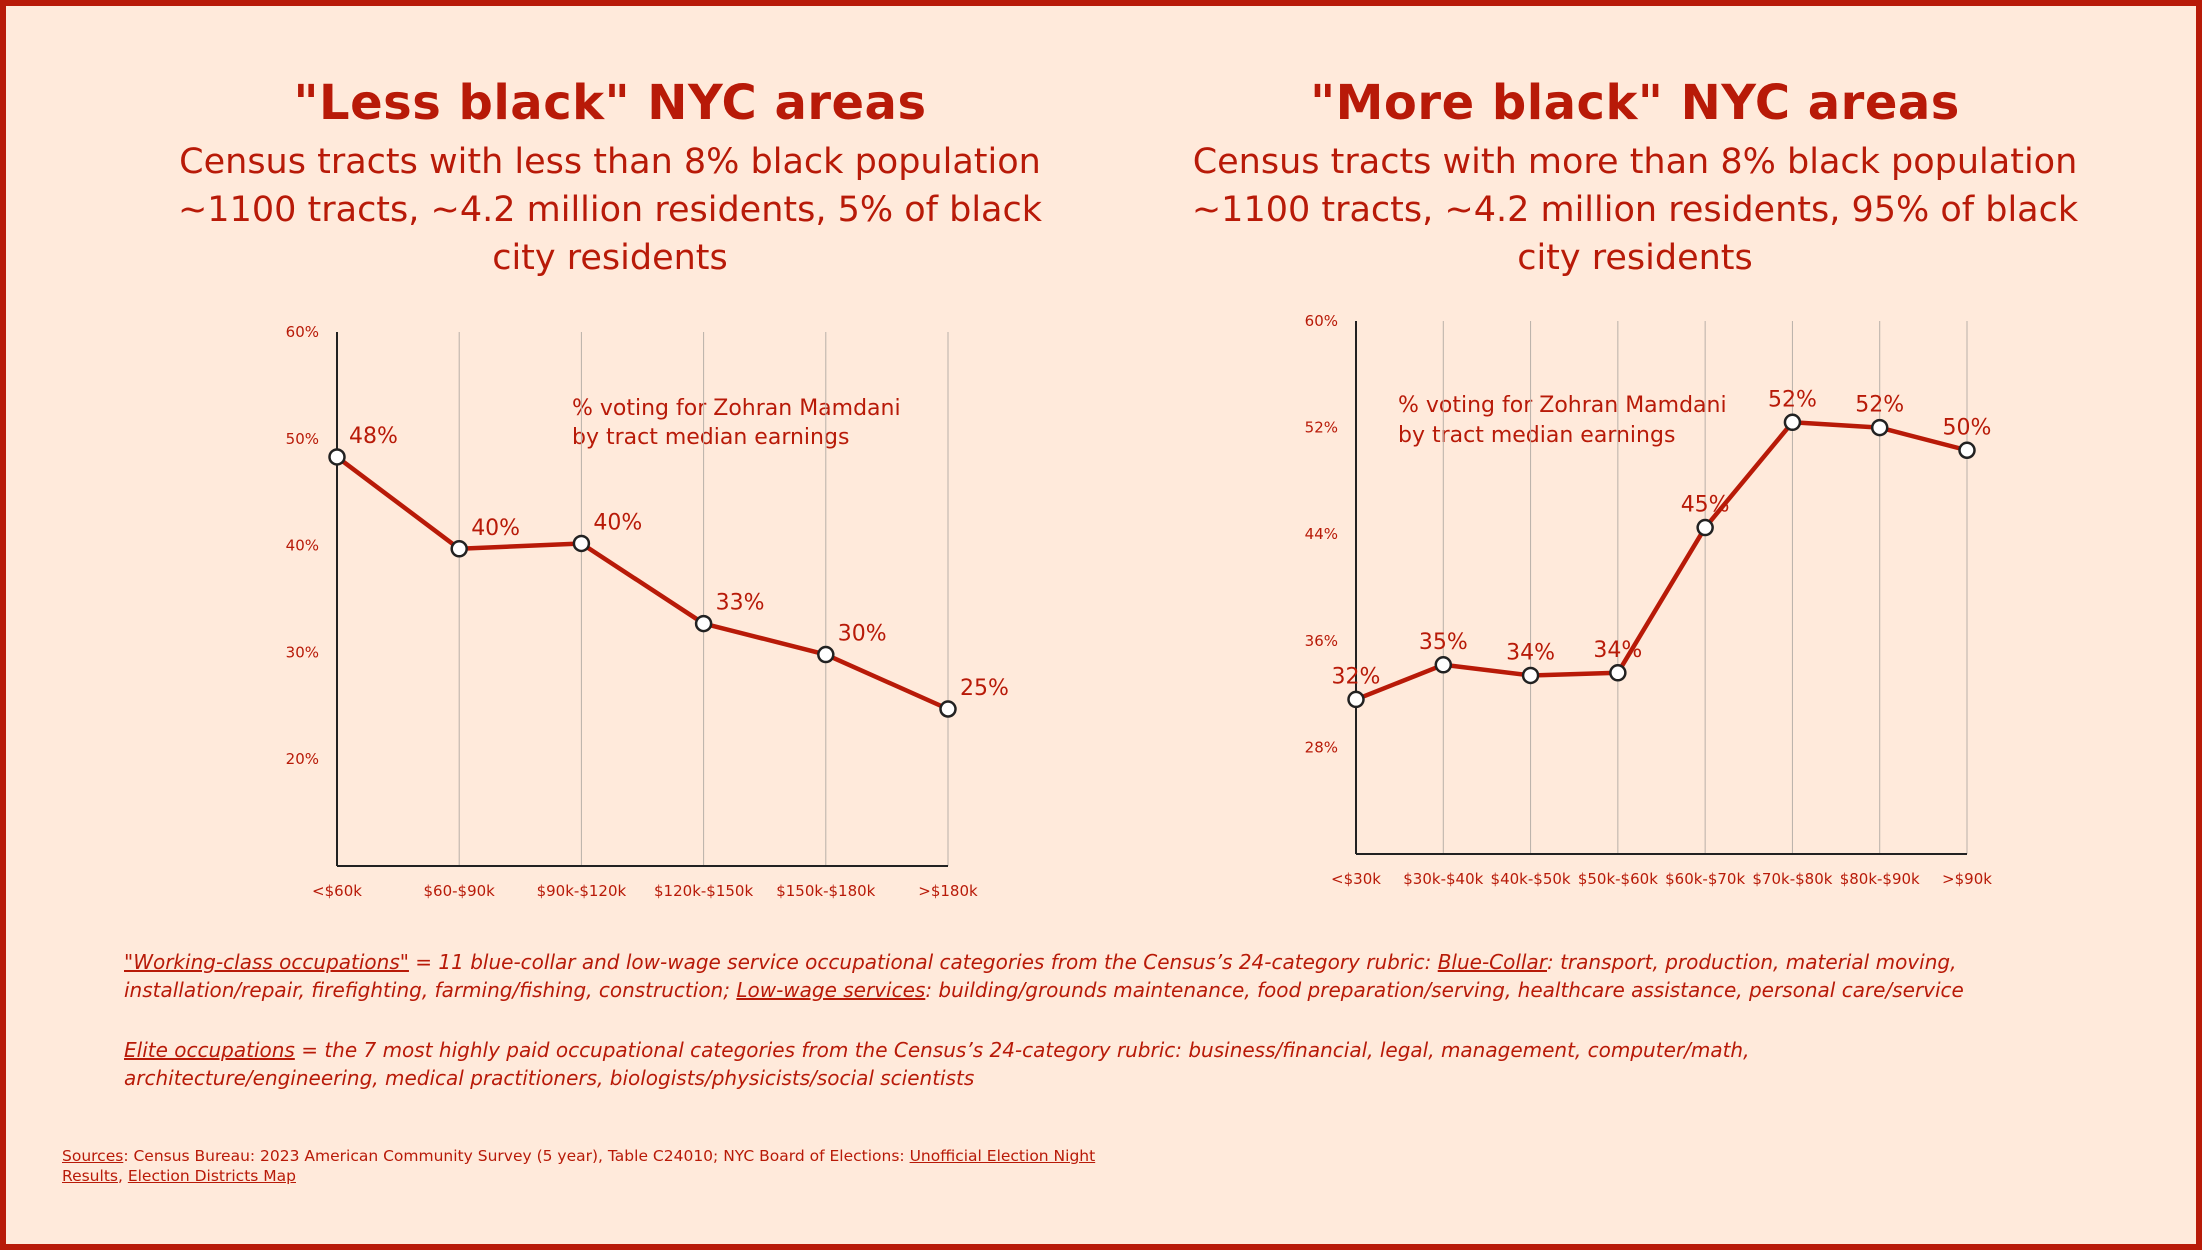 Image resolution: width=2202 pixels, height=1250 pixels. What do you see at coordinates (710, 437) in the screenshot?
I see `left-annotation-line2: by tract median earnings` at bounding box center [710, 437].